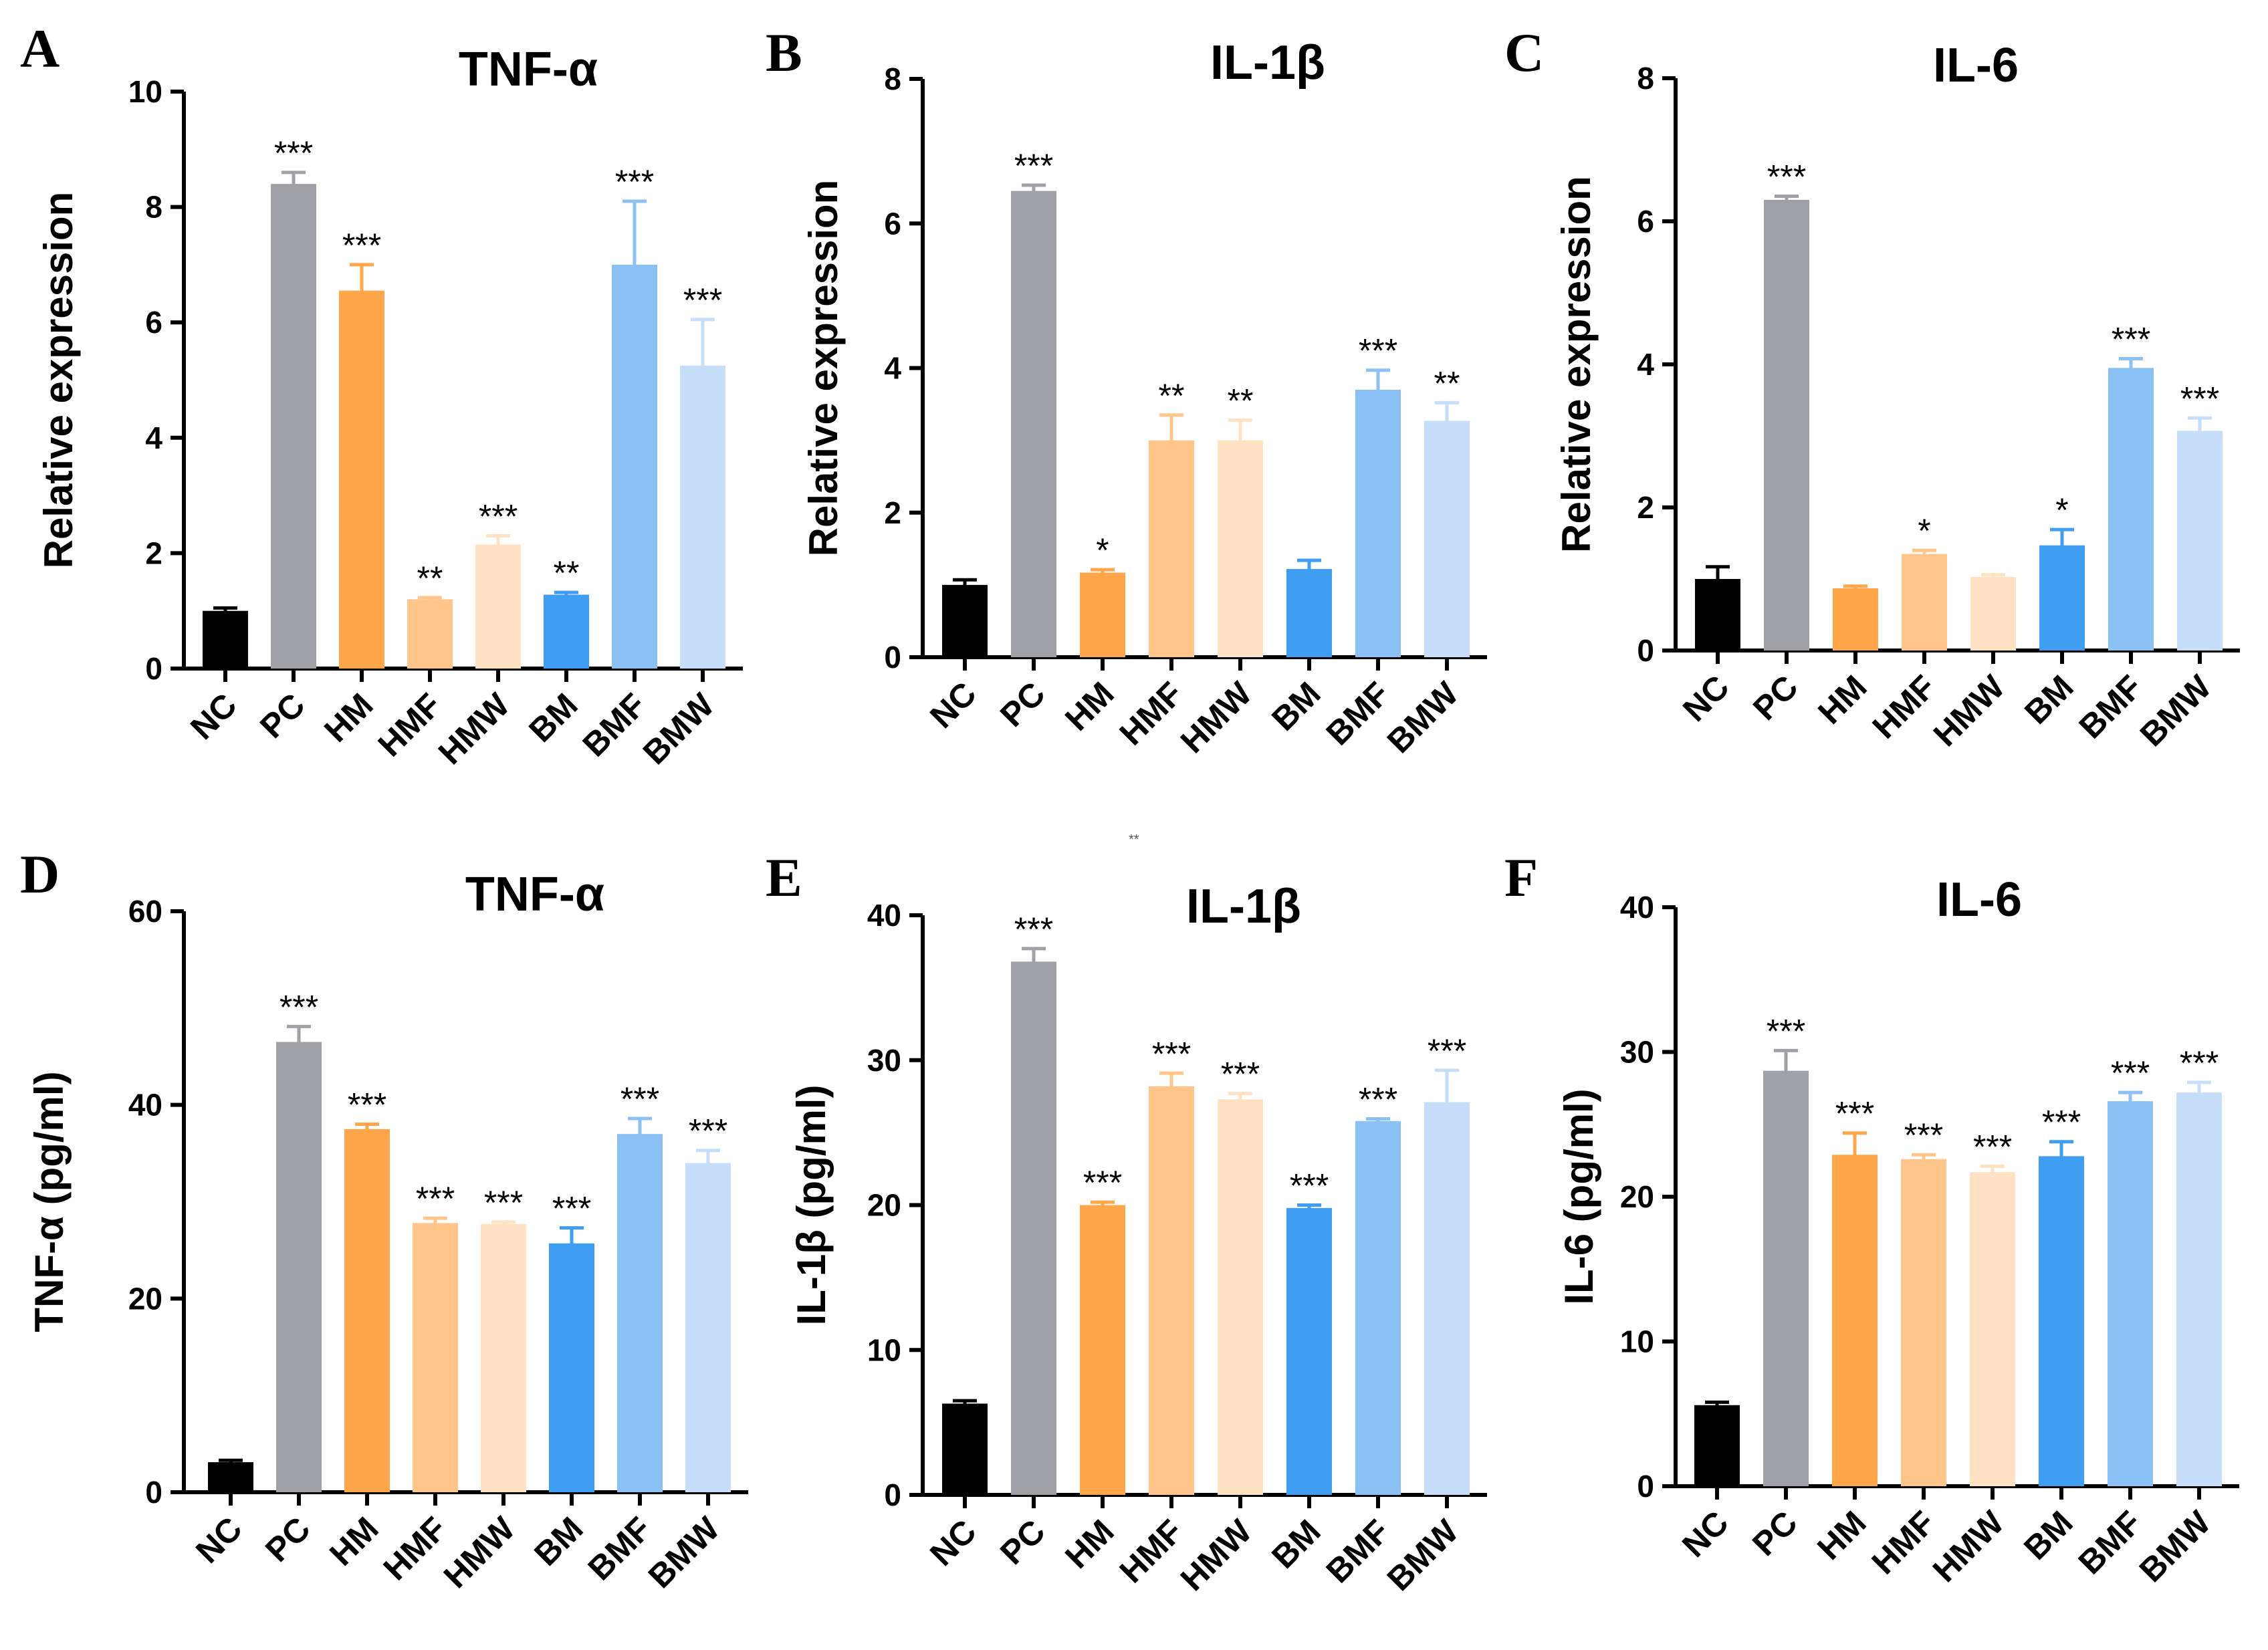 This screenshot has height=1650, width=2268. Describe the element at coordinates (1309, 613) in the screenshot. I see `bar-b-bm` at that location.